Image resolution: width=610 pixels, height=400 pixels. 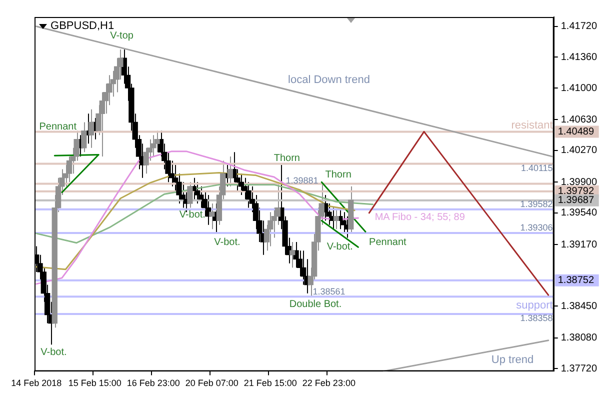 What do you see at coordinates (576, 200) in the screenshot?
I see `ref-line-label: 1.39687` at bounding box center [576, 200].